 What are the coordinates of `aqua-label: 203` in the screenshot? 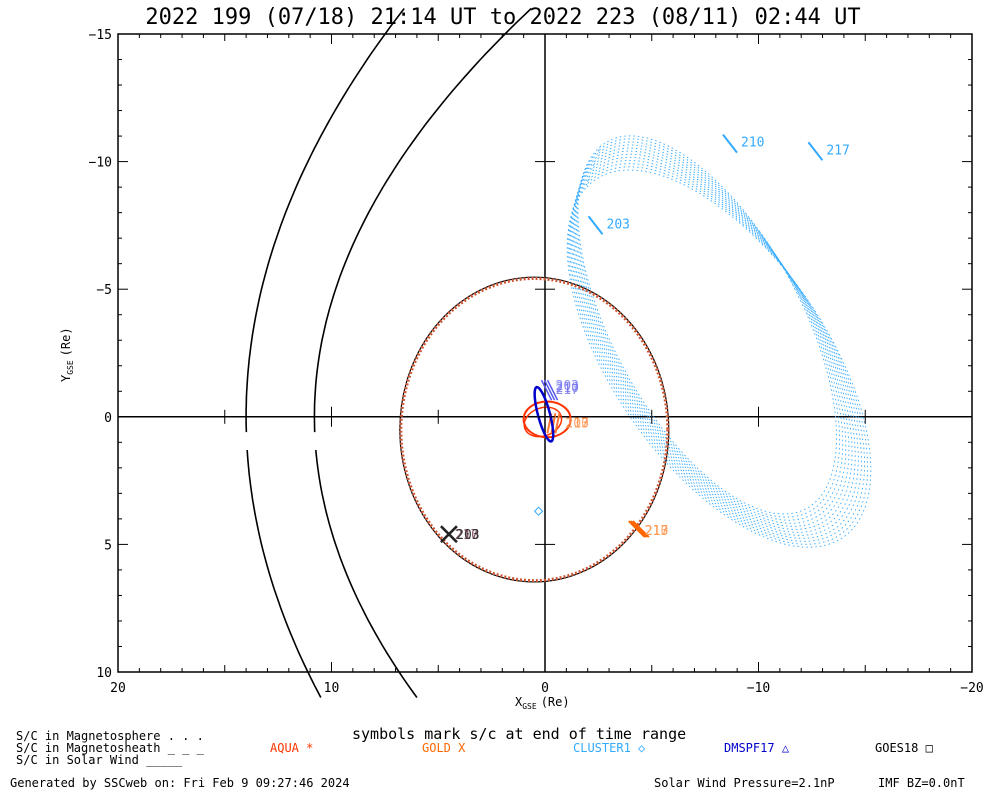 It's located at (576, 423).